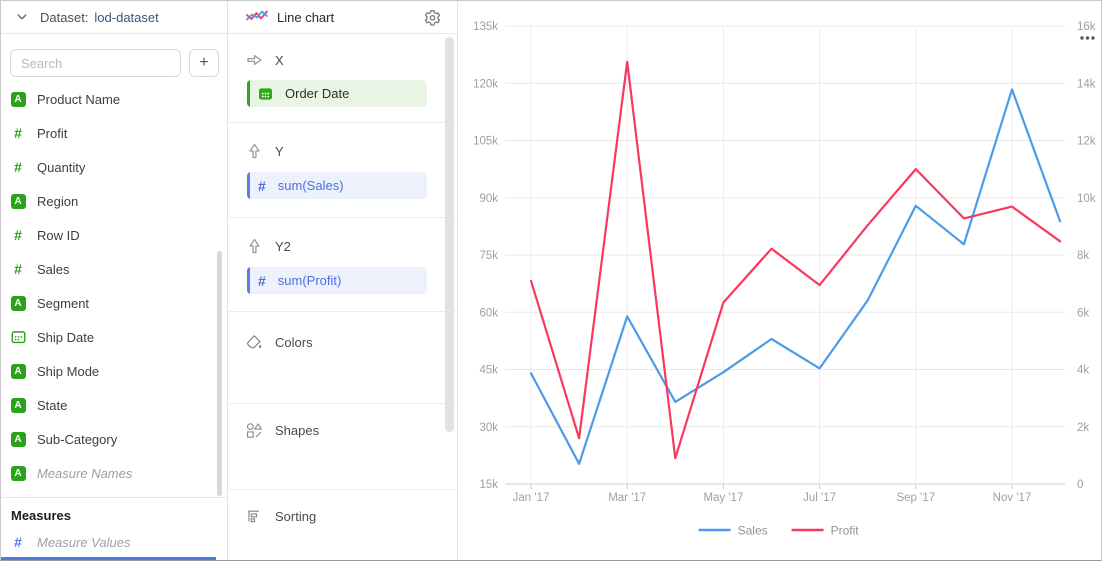 The image size is (1102, 561). I want to click on field-pill-sum-profit: # sum(Profit), so click(337, 280).